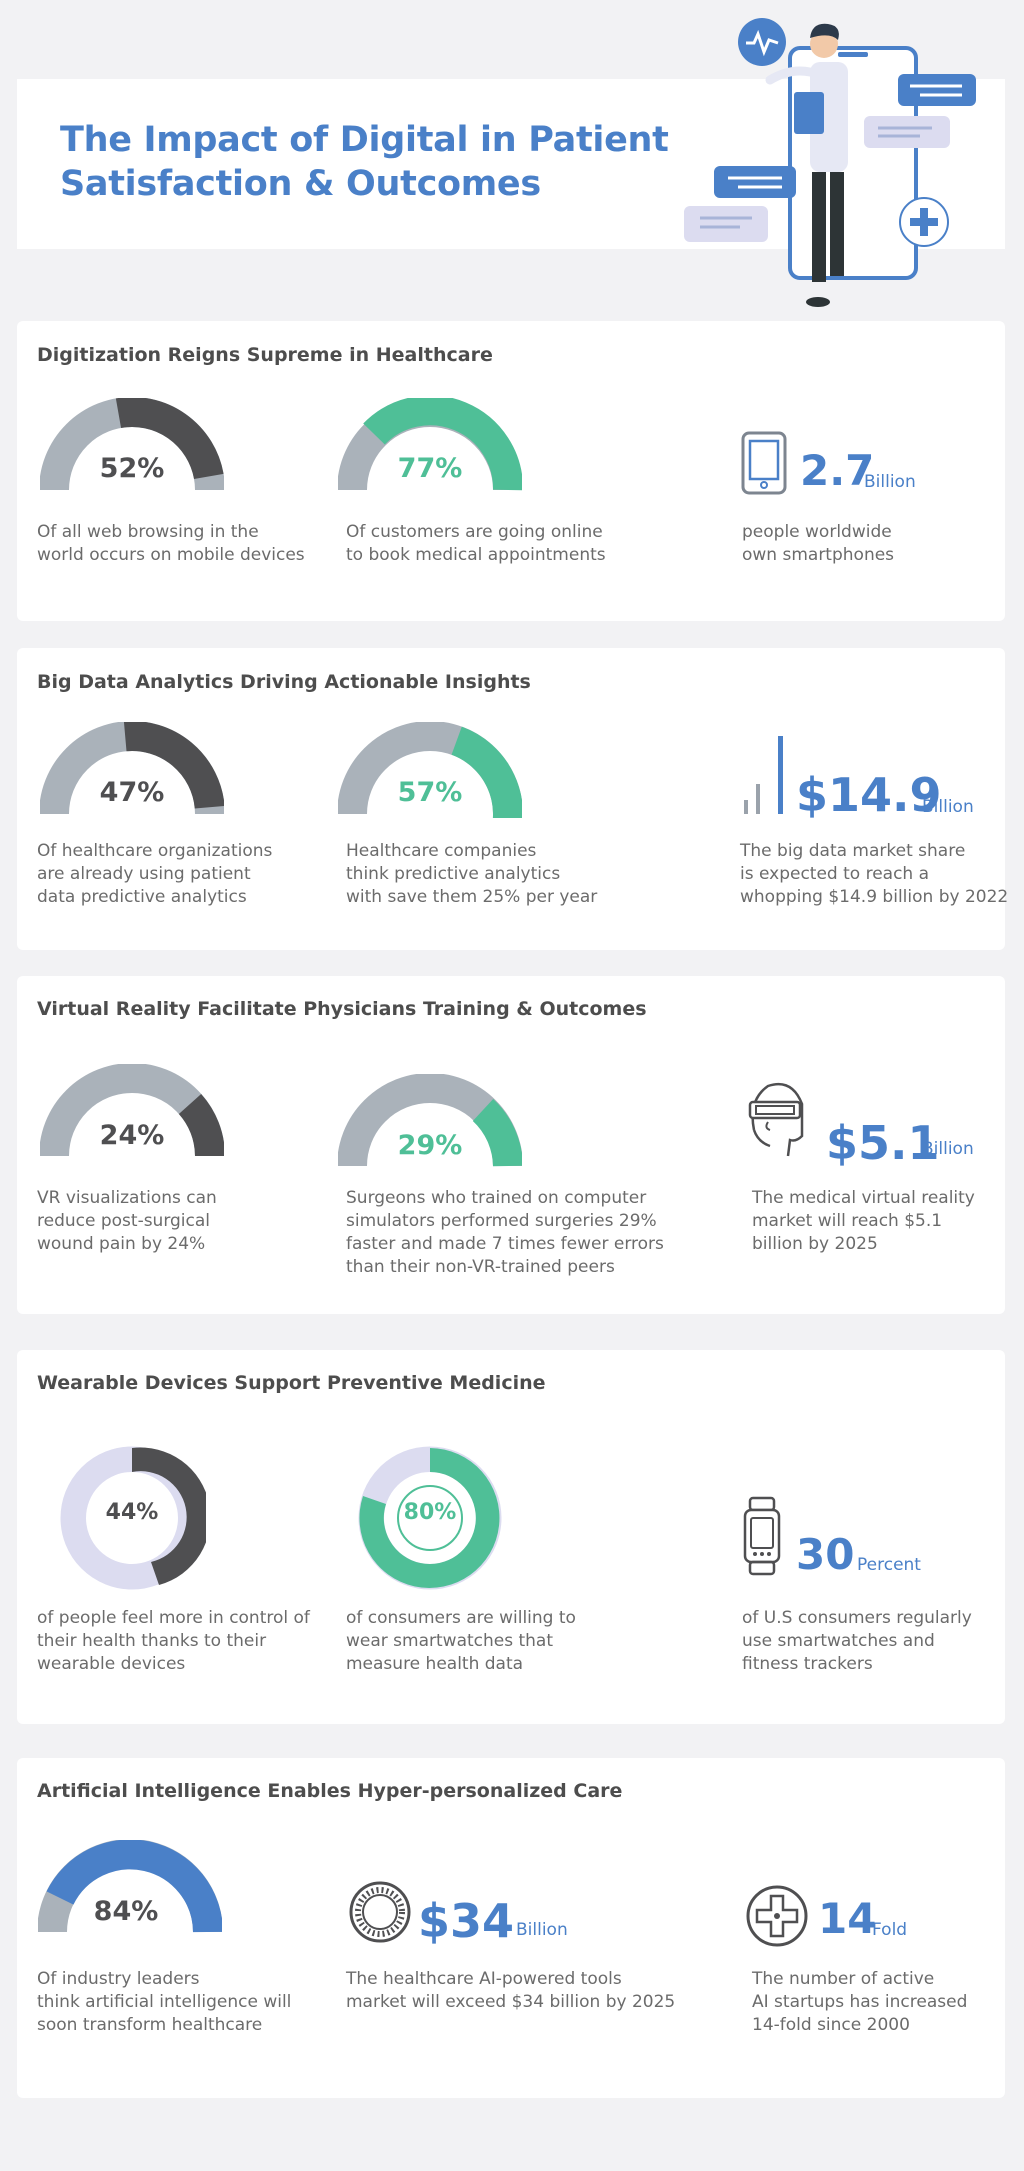  Describe the element at coordinates (380, 1912) in the screenshot. I see `ring-icon` at that location.